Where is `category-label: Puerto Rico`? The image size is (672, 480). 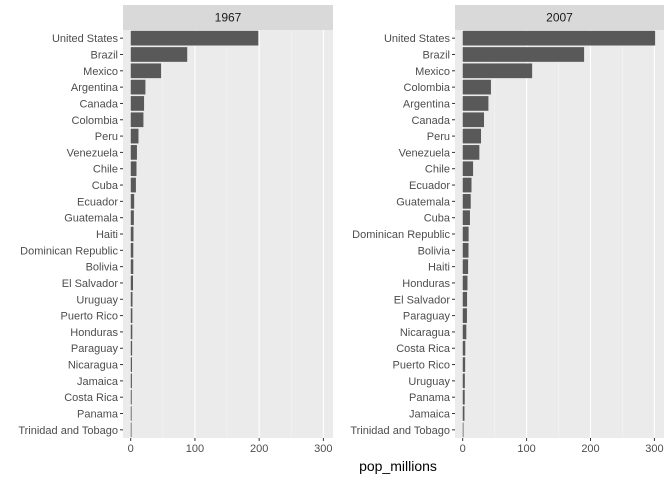
category-label: Puerto Rico is located at coordinates (421, 366).